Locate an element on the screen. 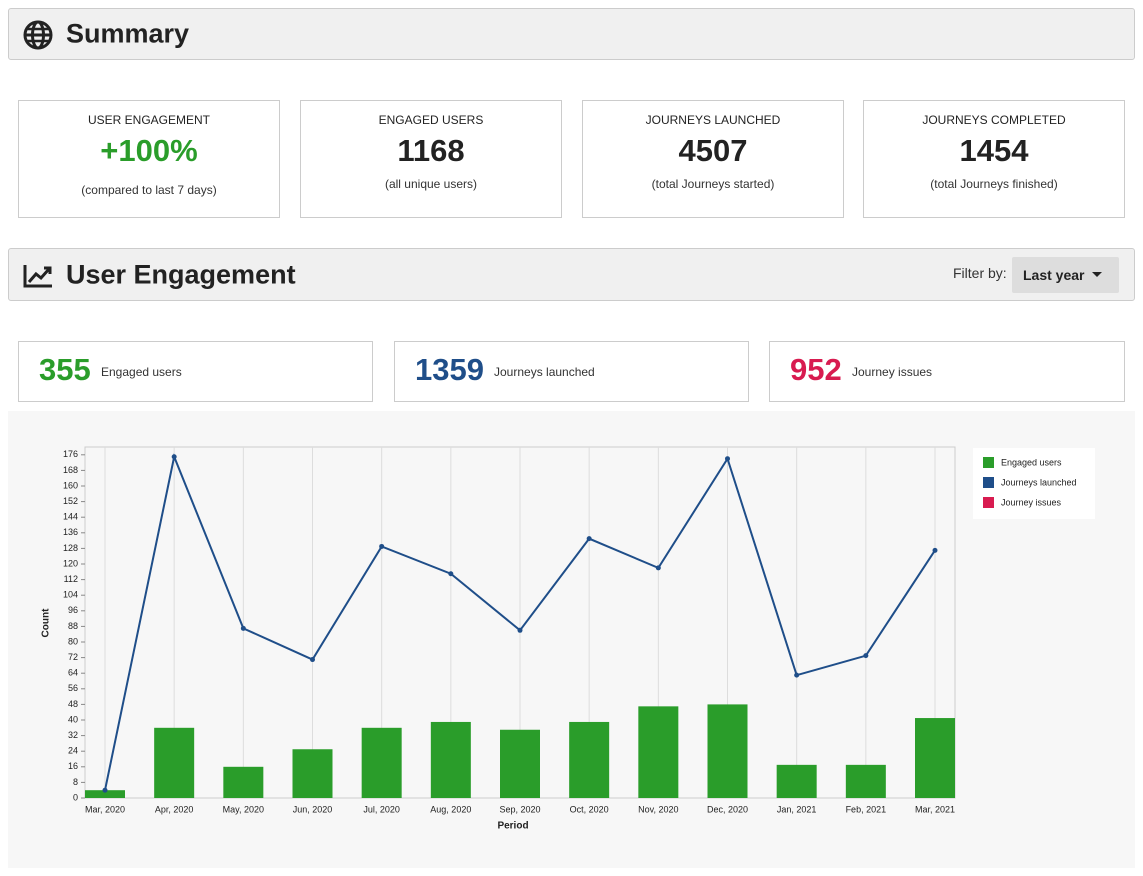  kpi-label: ENGAGED USERS is located at coordinates (431, 120).